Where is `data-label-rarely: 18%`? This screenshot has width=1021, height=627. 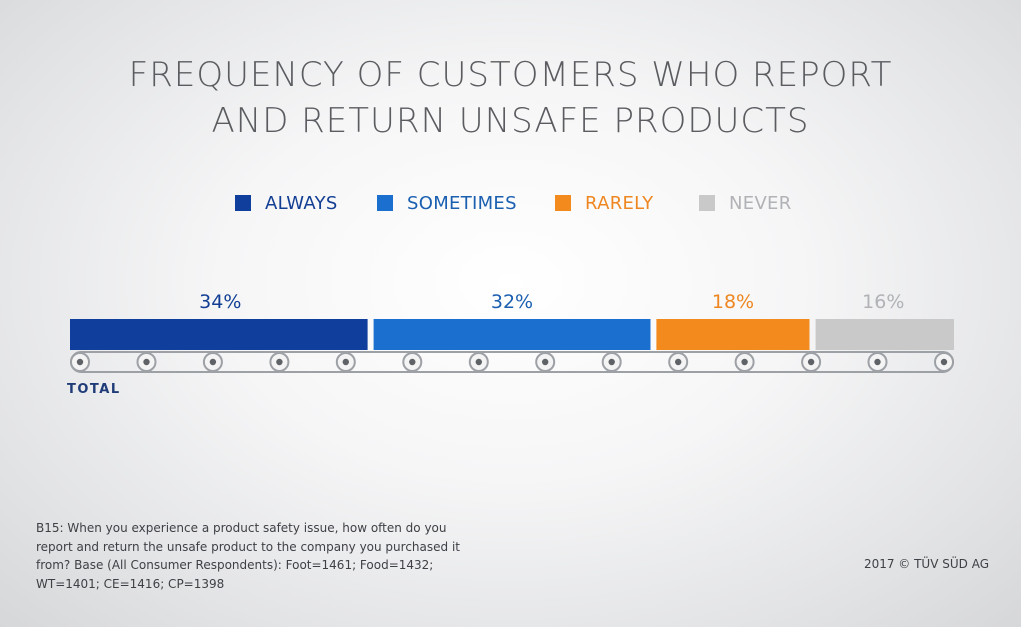 data-label-rarely: 18% is located at coordinates (733, 302).